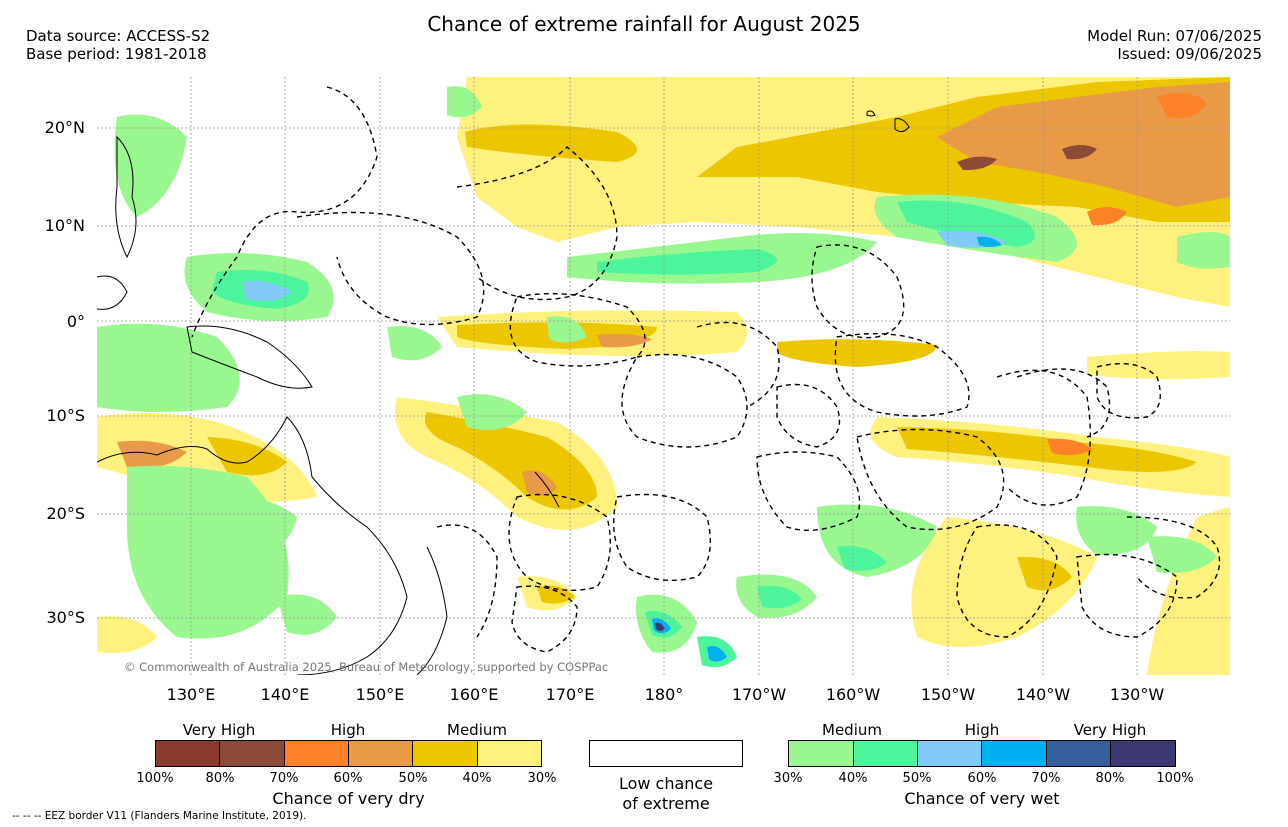 This screenshot has width=1288, height=827. Describe the element at coordinates (65, 415) in the screenshot. I see `lat-label-10s: 10°S` at that location.